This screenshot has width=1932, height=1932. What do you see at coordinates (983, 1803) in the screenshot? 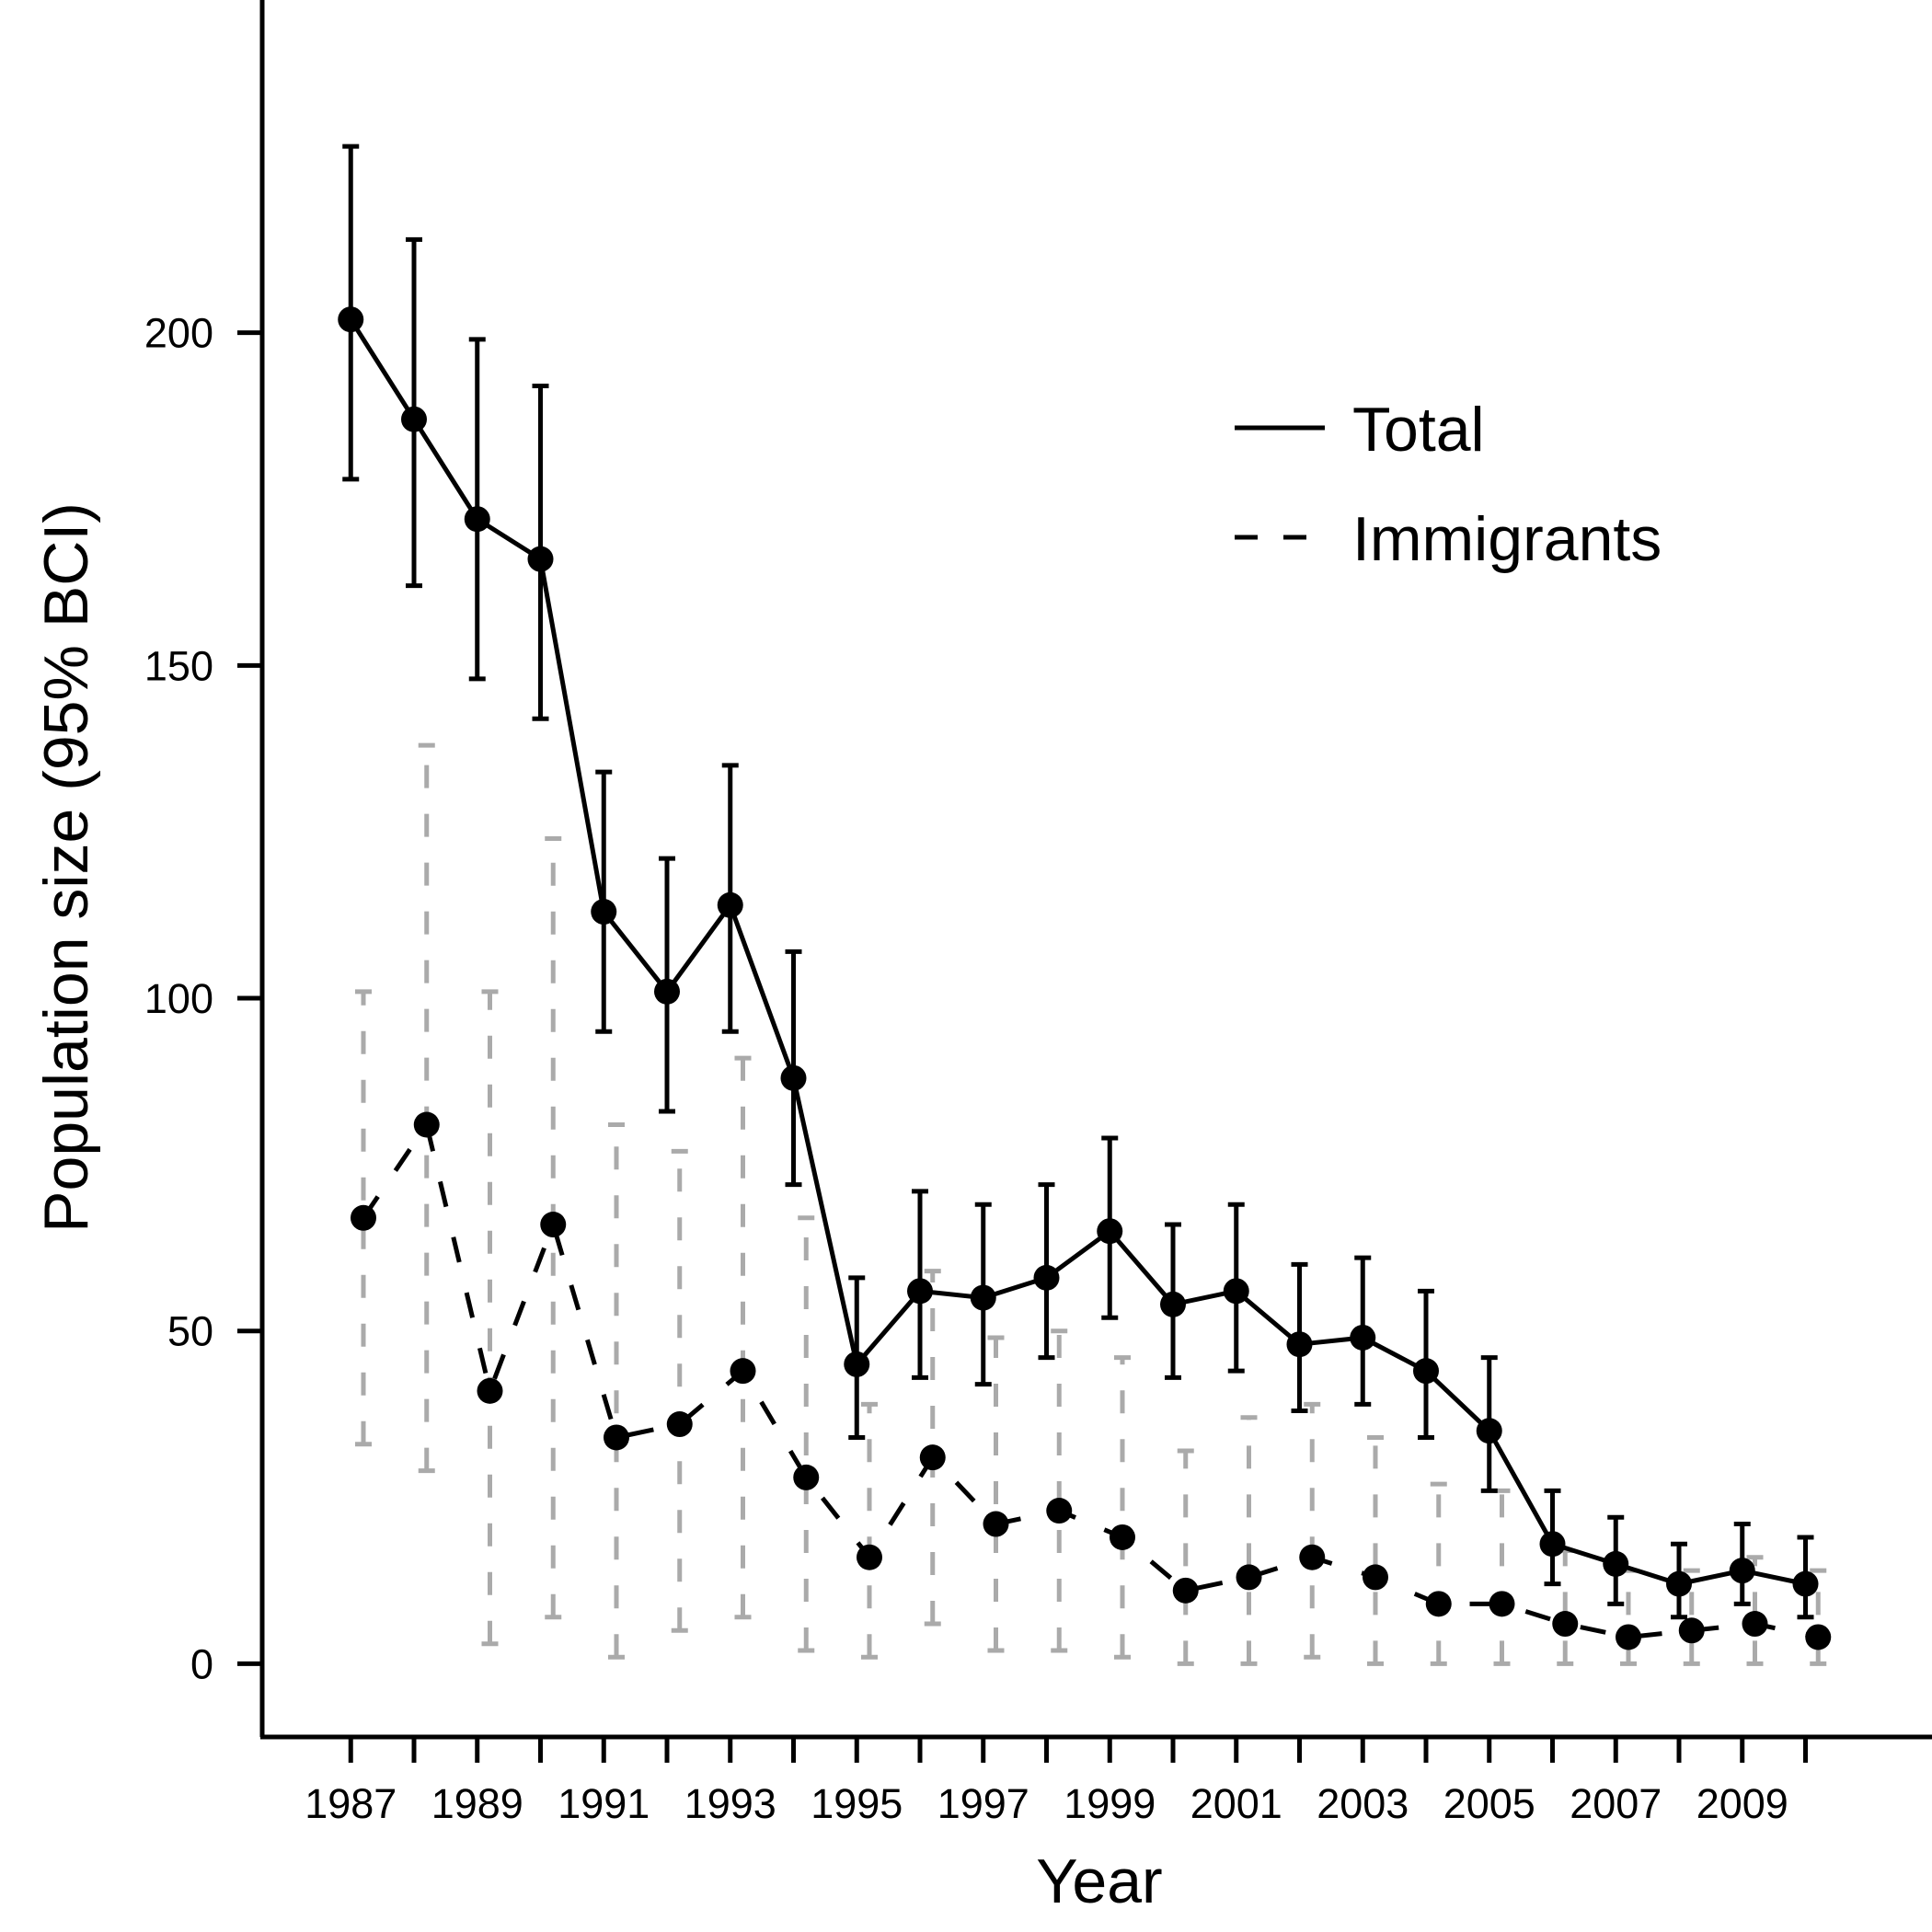
I see `x-tick-label: 1997` at bounding box center [983, 1803].